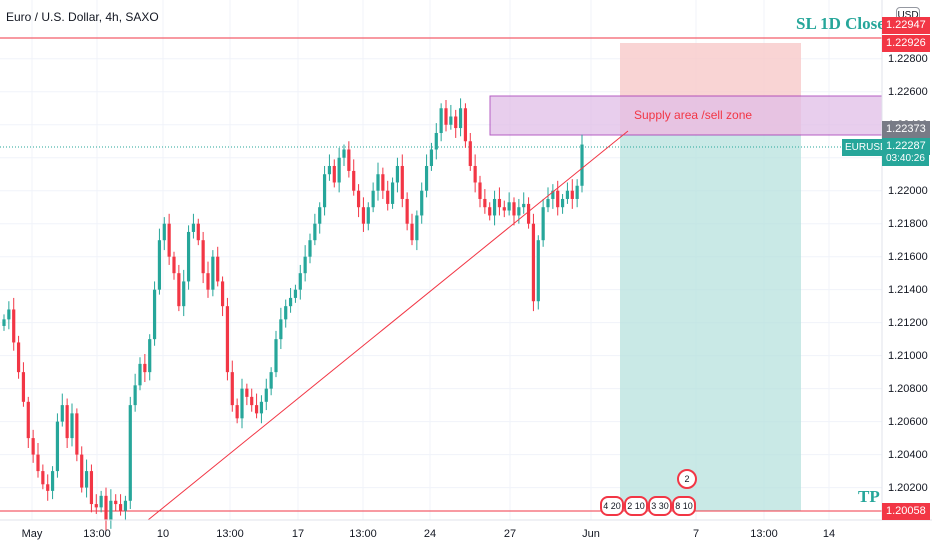 The height and width of the screenshot is (550, 932). I want to click on event-marker: 4 20, so click(612, 506).